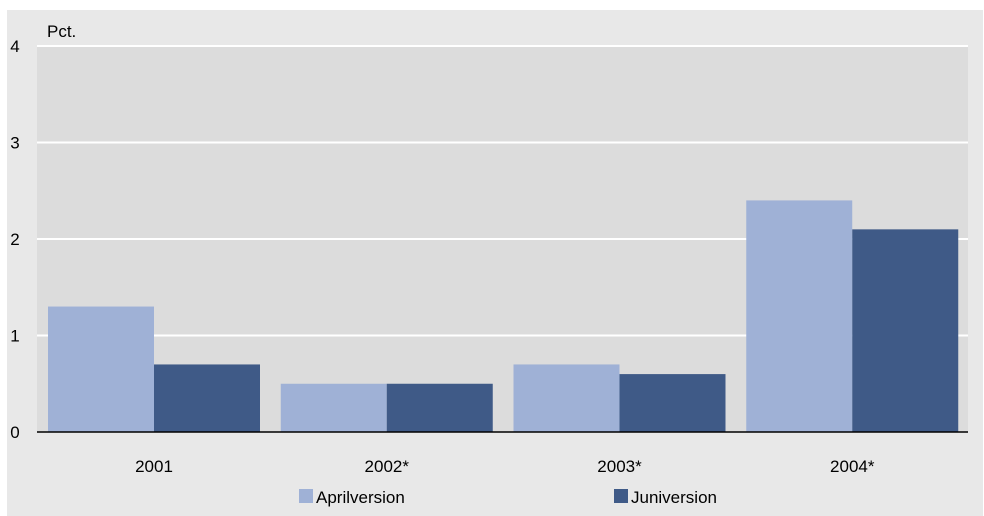 This screenshot has width=984, height=516. Describe the element at coordinates (14, 46) in the screenshot. I see `y-tick-label: 4` at that location.